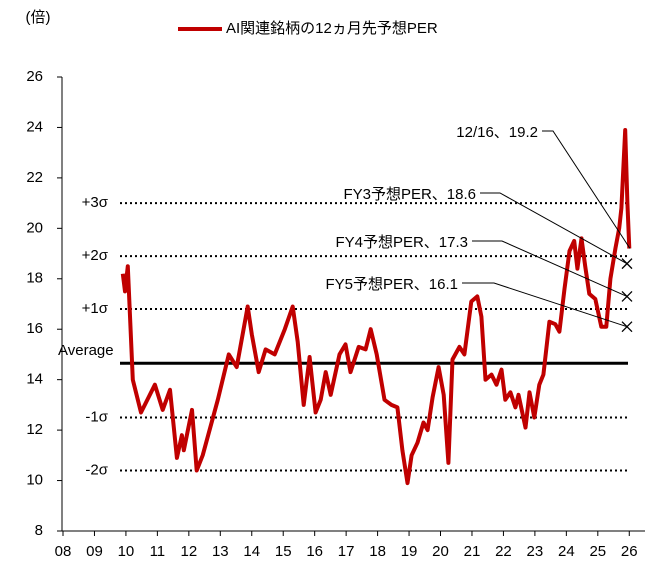  What do you see at coordinates (34, 480) in the screenshot?
I see `y-tick-label: 10` at bounding box center [34, 480].